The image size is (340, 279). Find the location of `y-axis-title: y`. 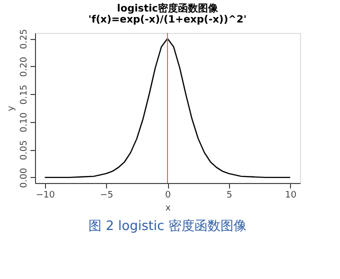

y-axis-title: y is located at coordinates (11, 108).